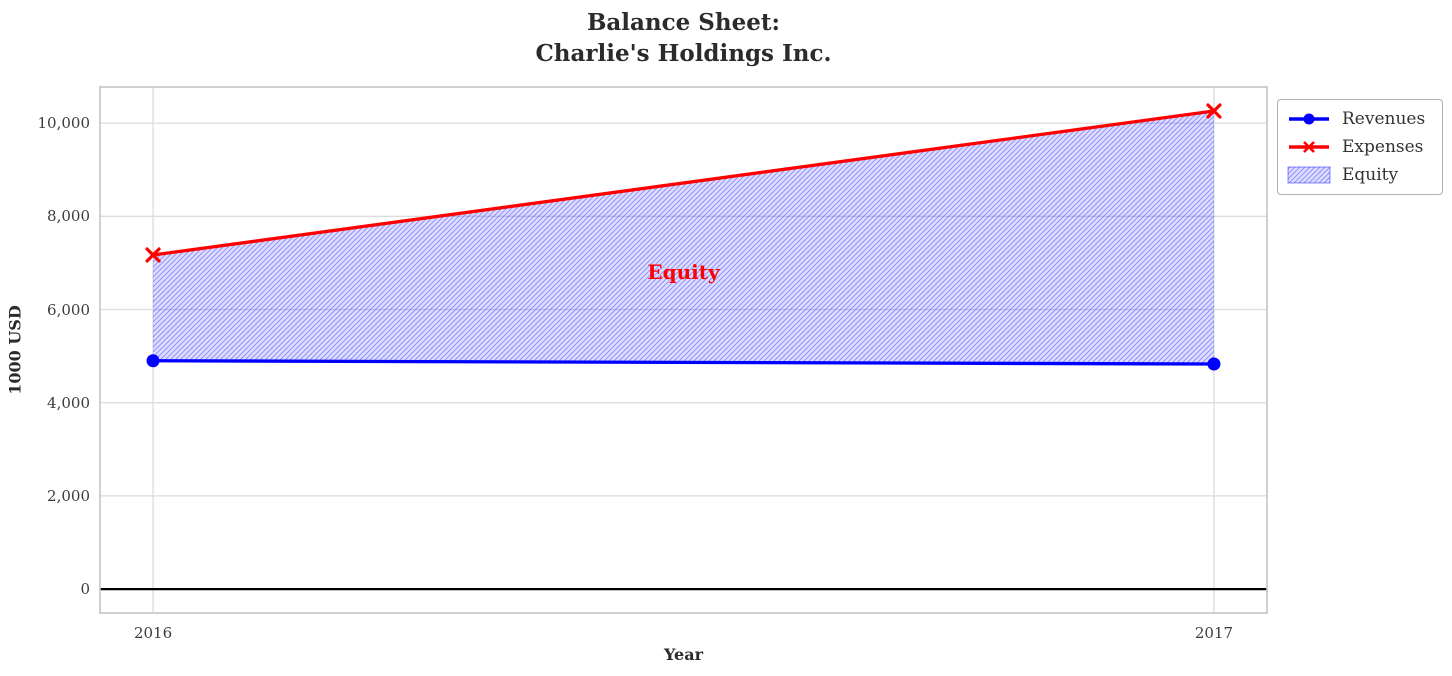 This screenshot has width=1452, height=676. What do you see at coordinates (15, 350) in the screenshot?
I see `y-axis-title: 1000 USD` at bounding box center [15, 350].